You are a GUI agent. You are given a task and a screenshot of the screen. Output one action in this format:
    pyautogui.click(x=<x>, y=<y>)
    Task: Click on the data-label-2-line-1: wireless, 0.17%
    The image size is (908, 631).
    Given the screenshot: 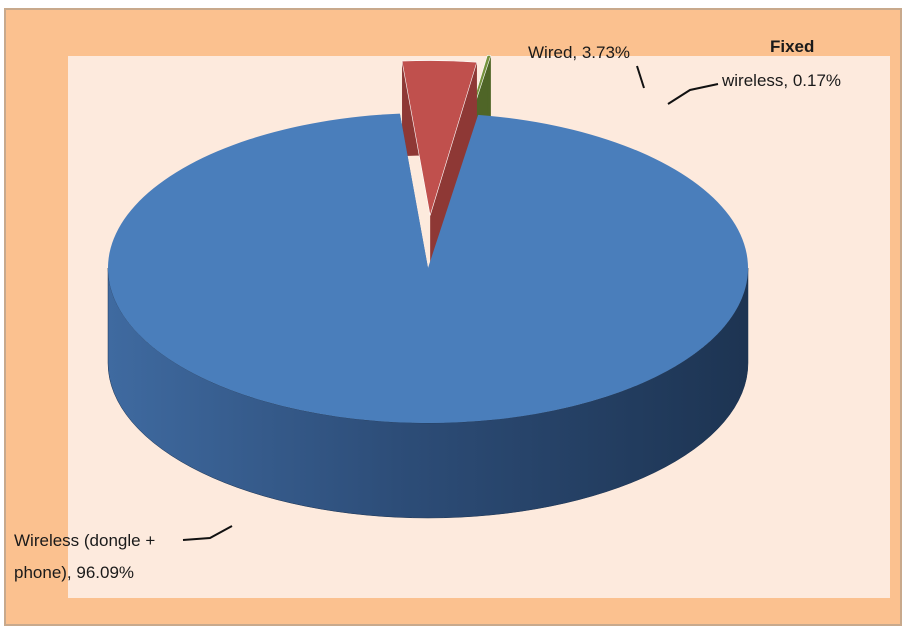 What is the action you would take?
    pyautogui.click(x=781, y=80)
    